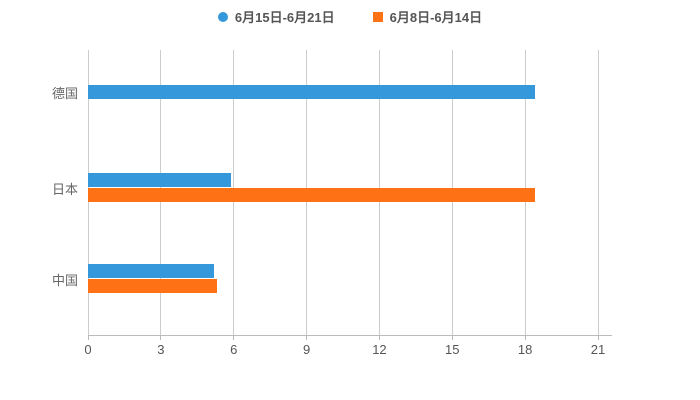  Describe the element at coordinates (436, 17) in the screenshot. I see `legend-label-week1: 6月8日-6月14日` at that location.